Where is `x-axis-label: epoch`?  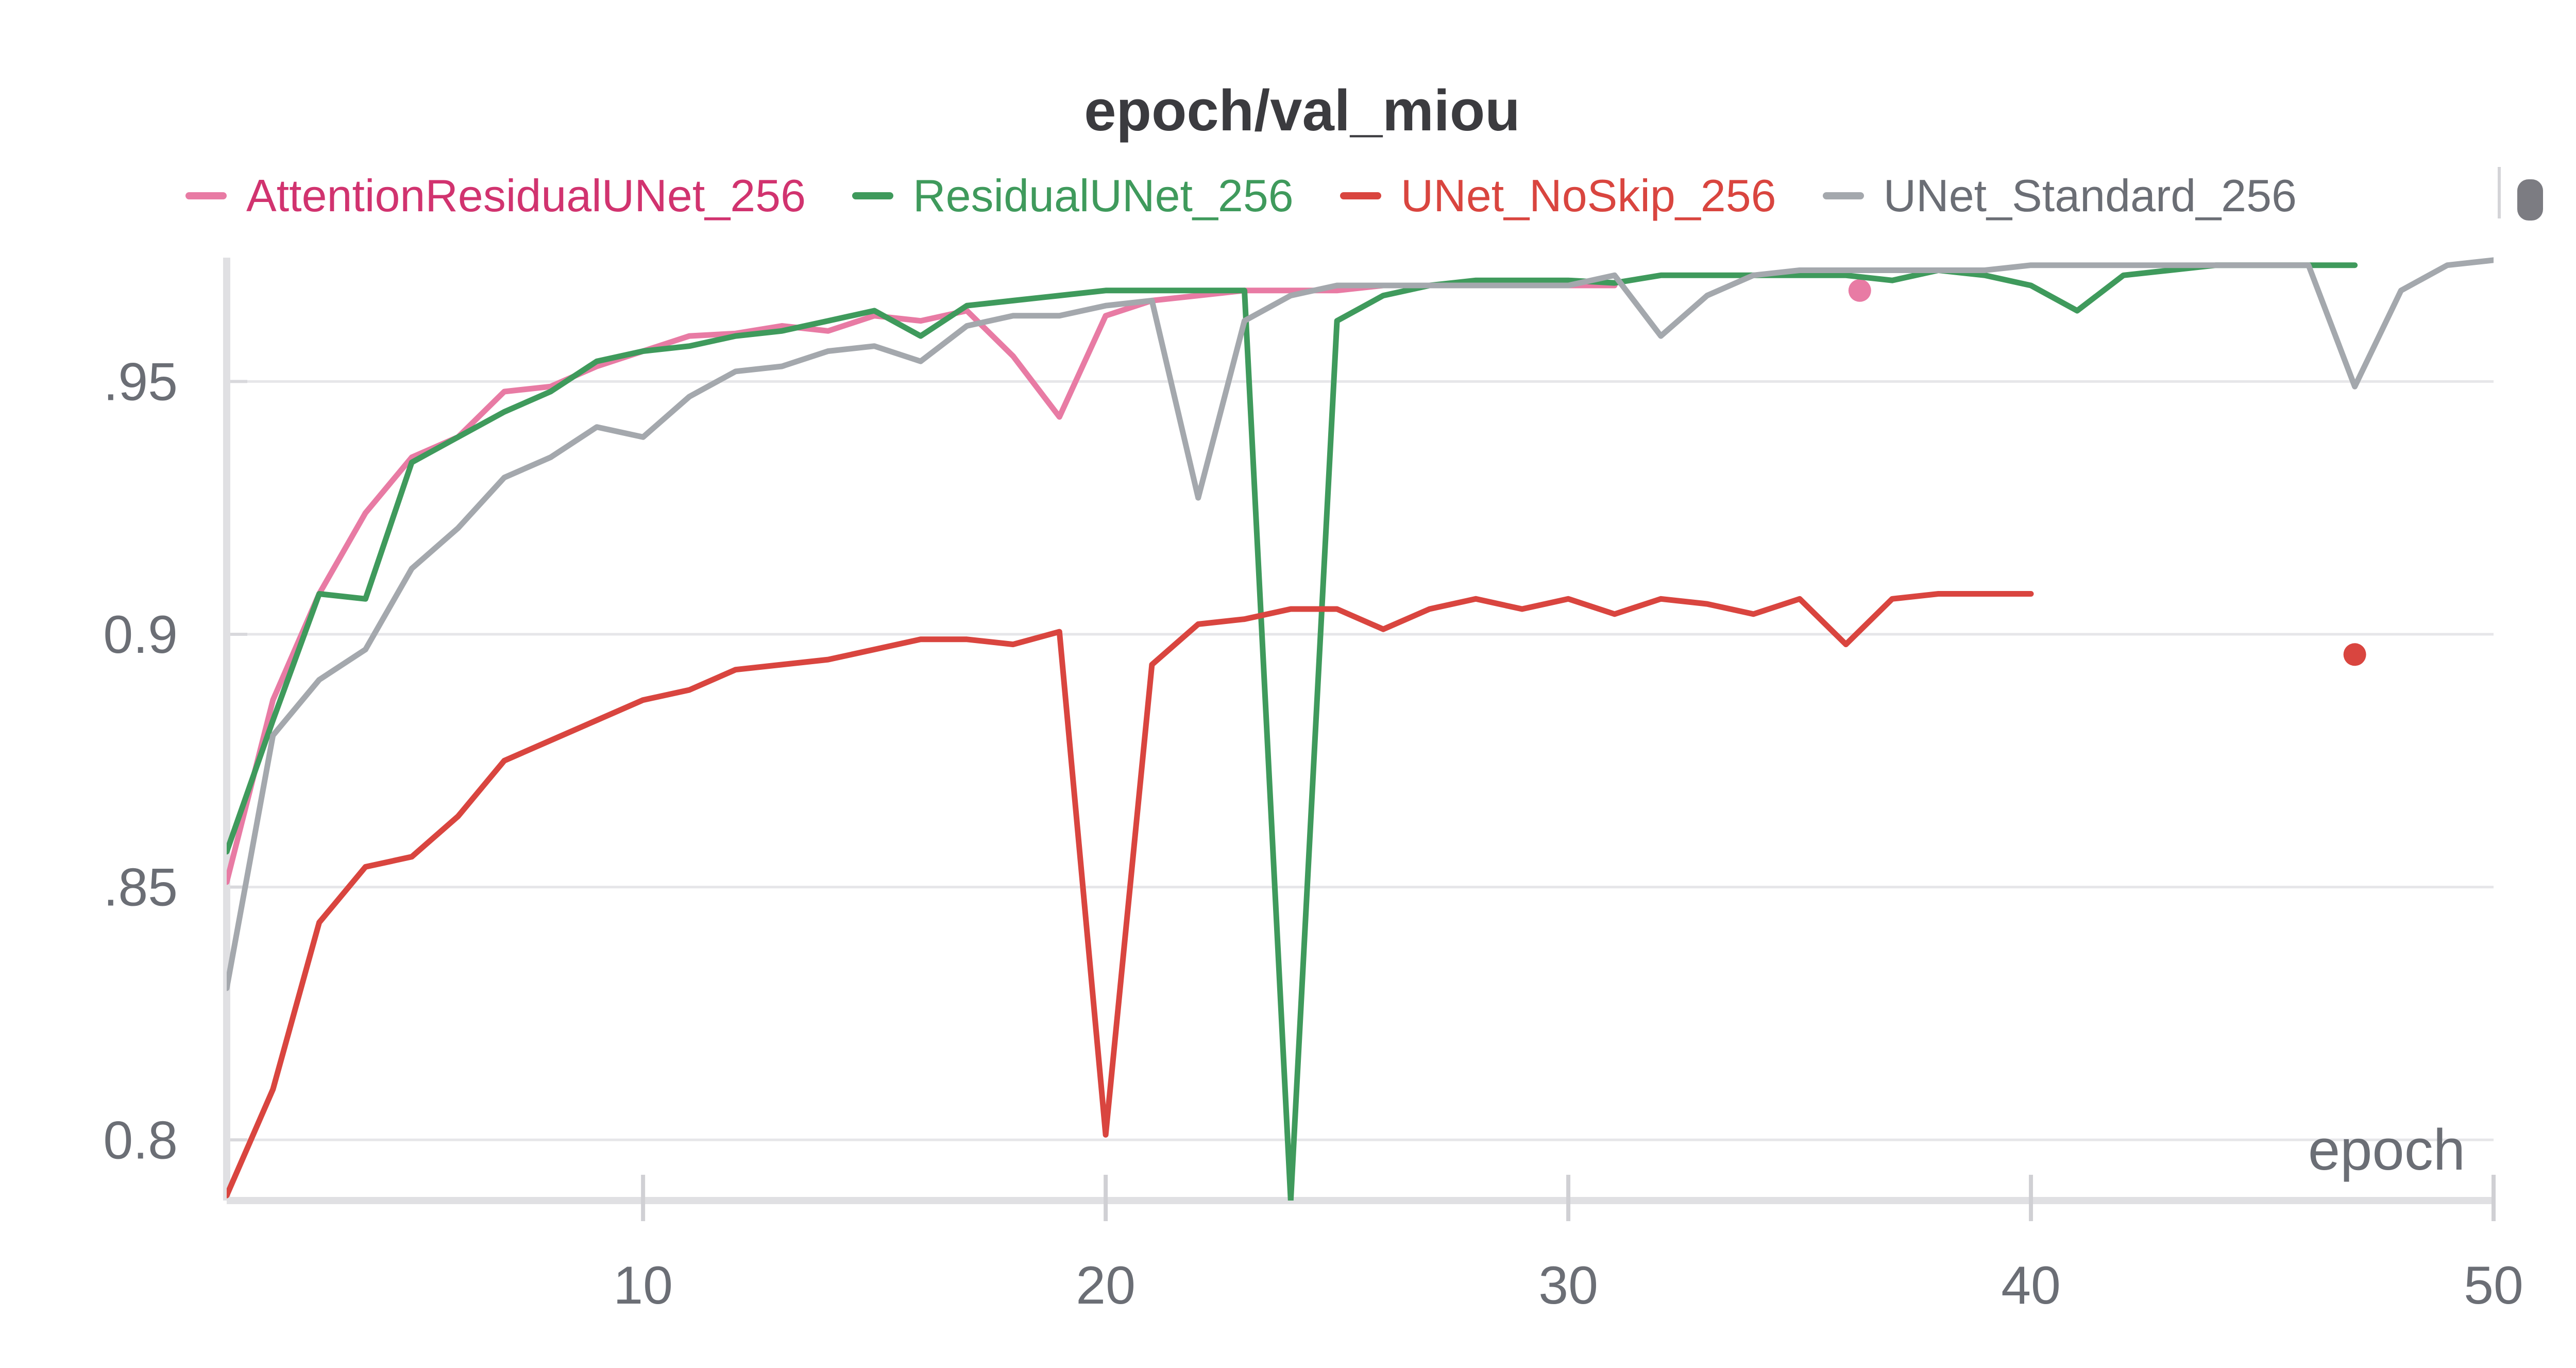
x-axis-label: epoch is located at coordinates (2386, 1150).